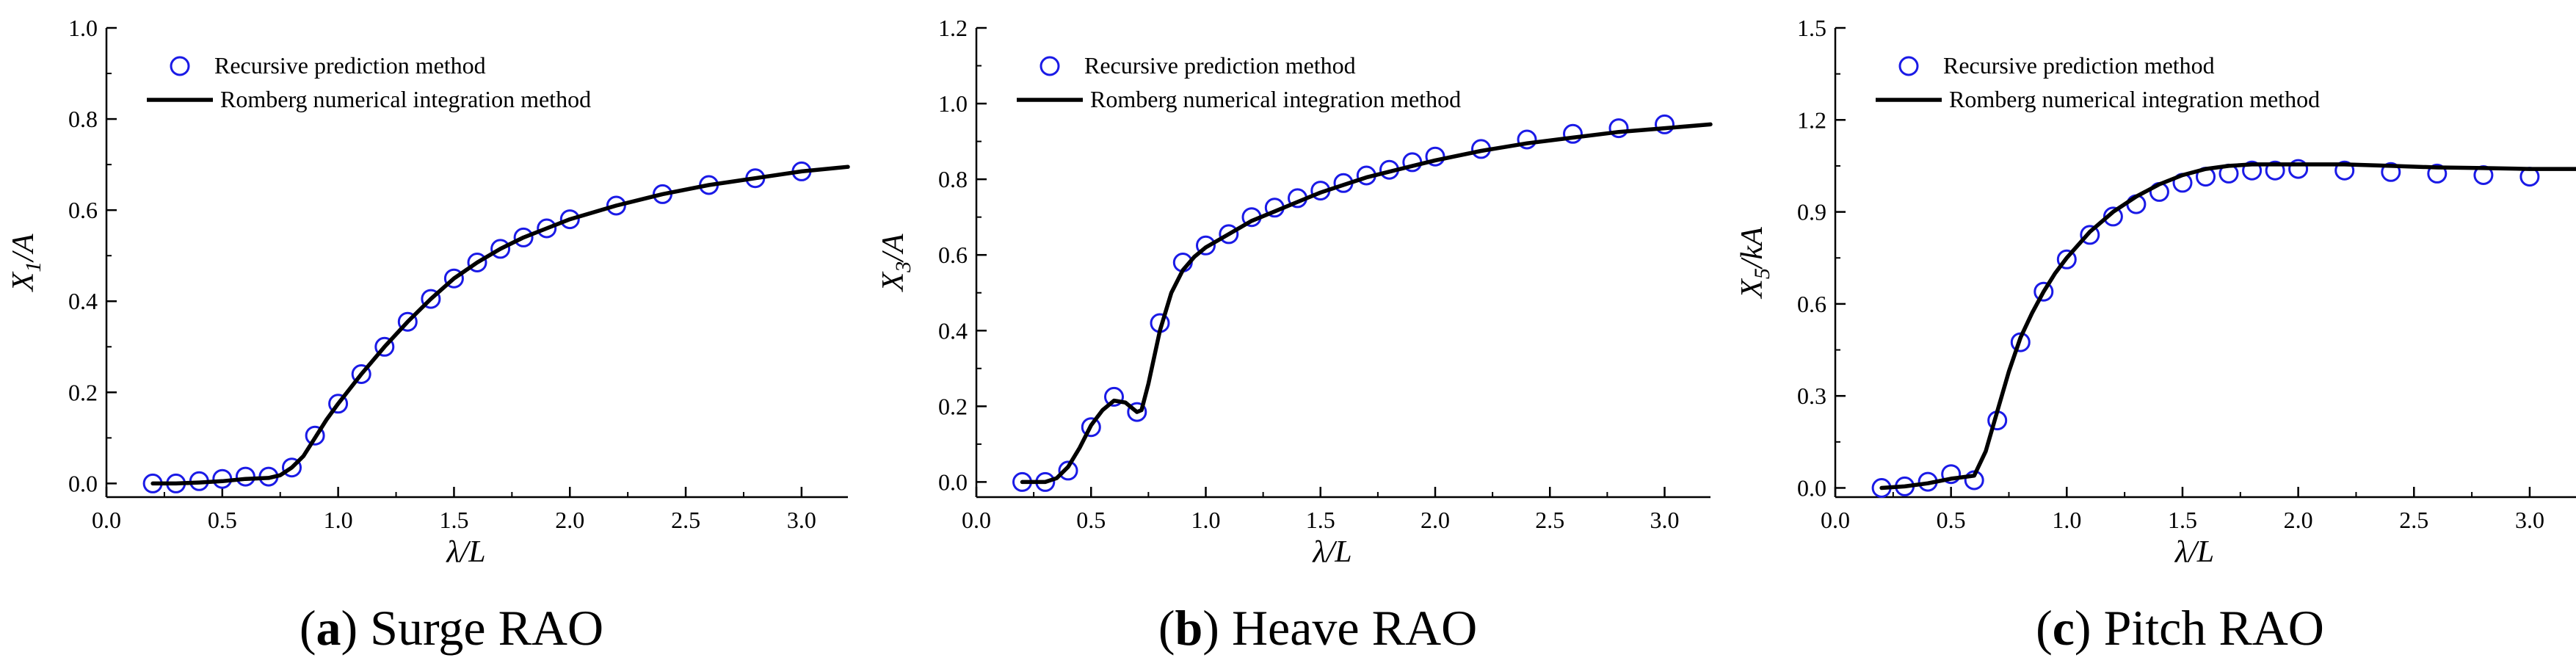 The image size is (2576, 666). What do you see at coordinates (953, 330) in the screenshot?
I see `y-tick-label: 0.4` at bounding box center [953, 330].